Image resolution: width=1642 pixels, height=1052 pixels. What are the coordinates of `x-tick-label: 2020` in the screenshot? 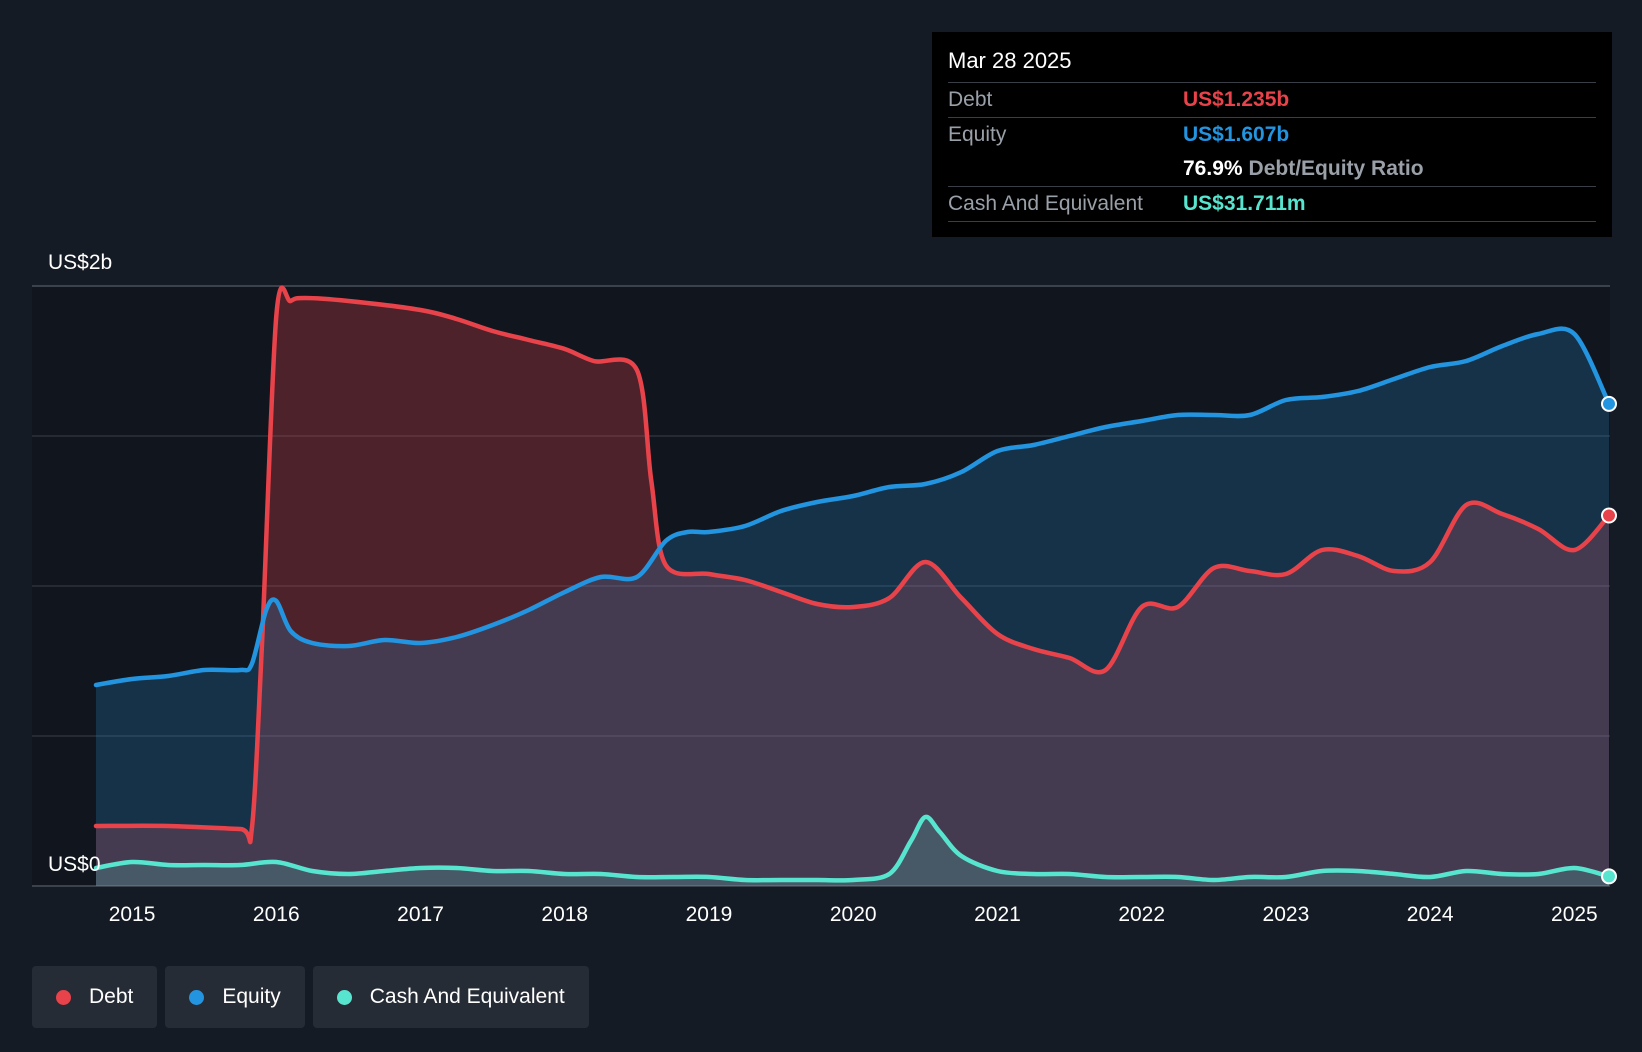 It's located at (853, 914).